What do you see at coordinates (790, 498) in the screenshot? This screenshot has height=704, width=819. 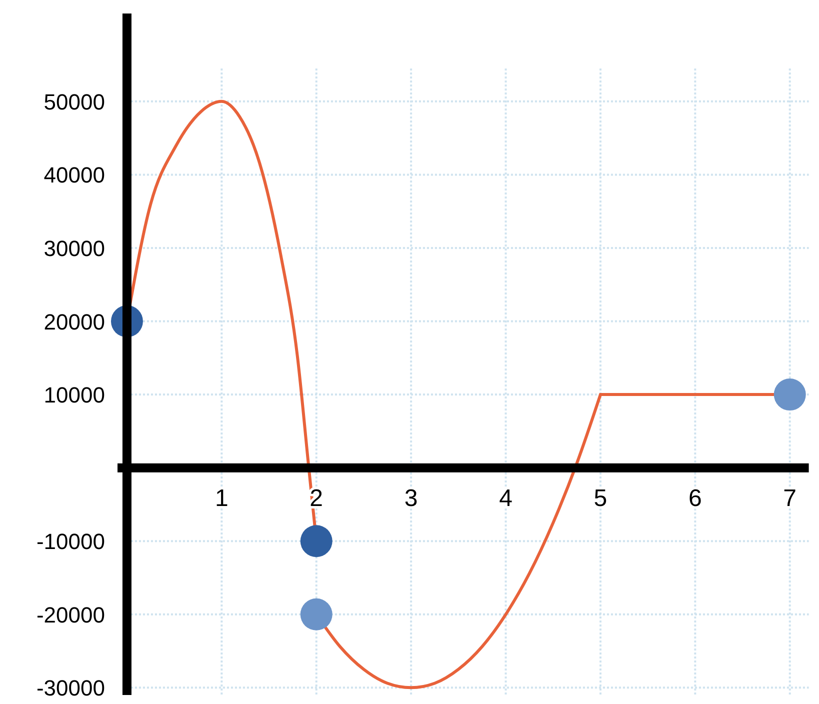 I see `x-tick-label: 7` at bounding box center [790, 498].